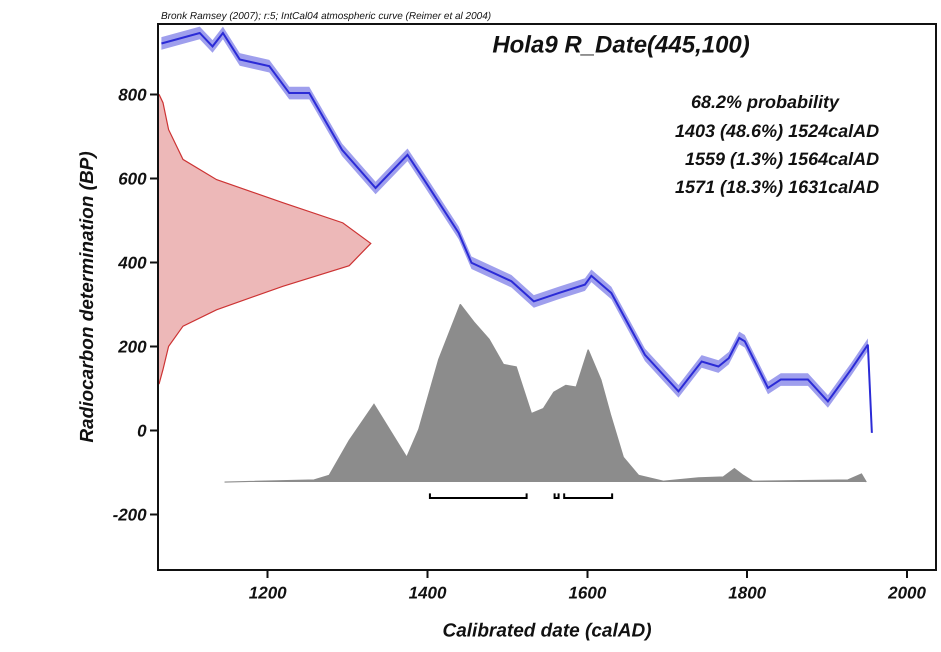  What do you see at coordinates (142, 430) in the screenshot?
I see `y-tick-label: 0` at bounding box center [142, 430].